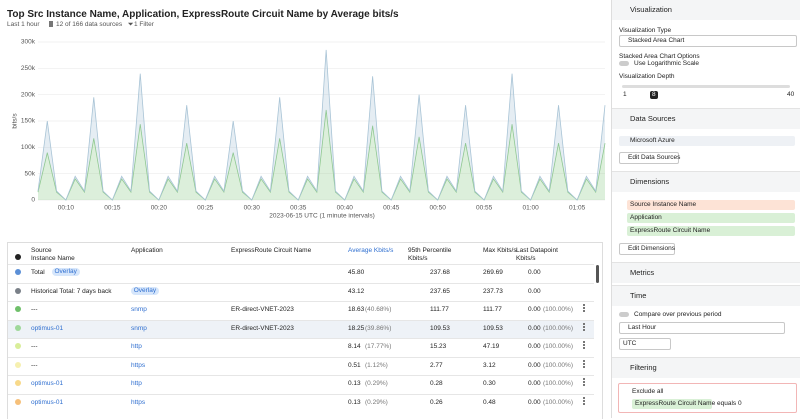 The width and height of the screenshot is (800, 419). Describe the element at coordinates (706, 10) in the screenshot. I see `visualization-section: Visualization` at that location.